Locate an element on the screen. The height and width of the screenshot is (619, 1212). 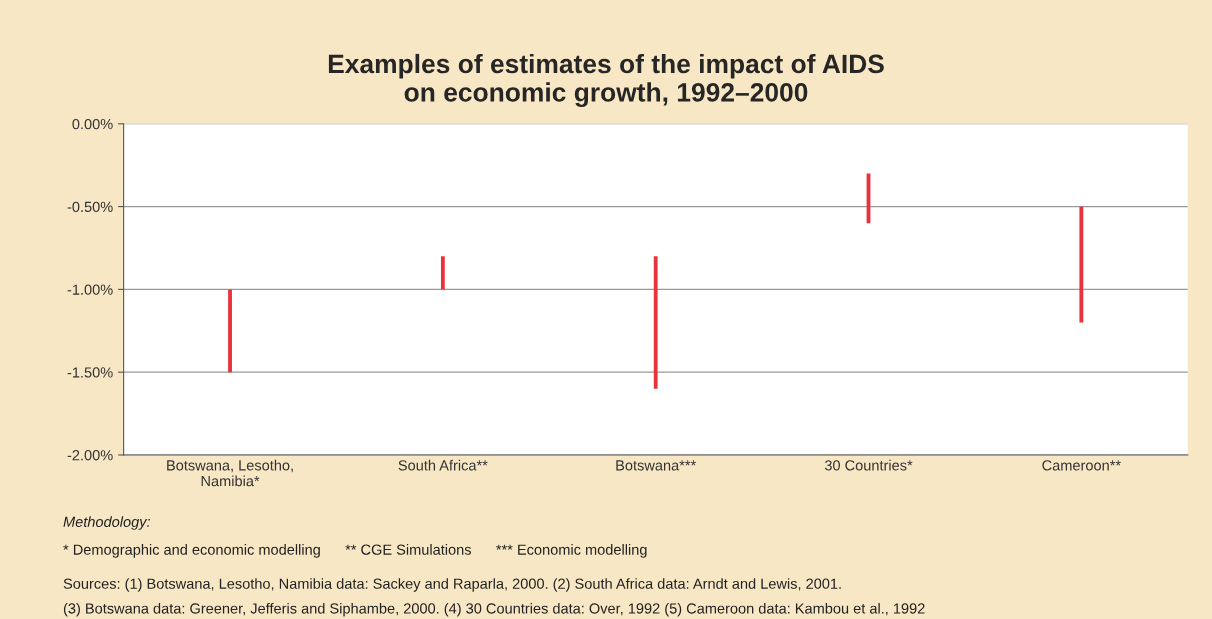
y-tick-label: 0.00% is located at coordinates (92, 124).